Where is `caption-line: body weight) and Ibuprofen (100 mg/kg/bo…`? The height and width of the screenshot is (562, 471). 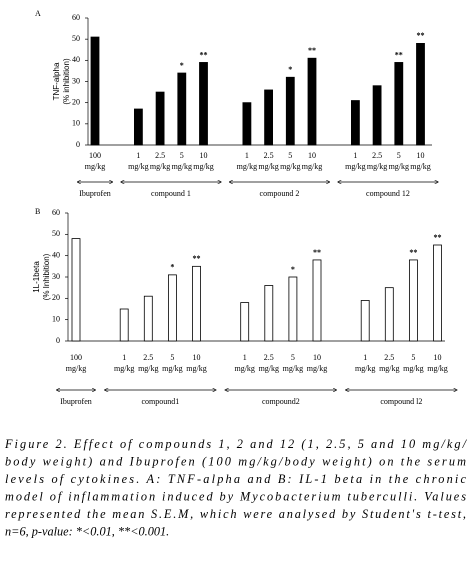
caption-line: body weight) and Ibuprofen (100 mg/kg/bo… is located at coordinates (235, 461).